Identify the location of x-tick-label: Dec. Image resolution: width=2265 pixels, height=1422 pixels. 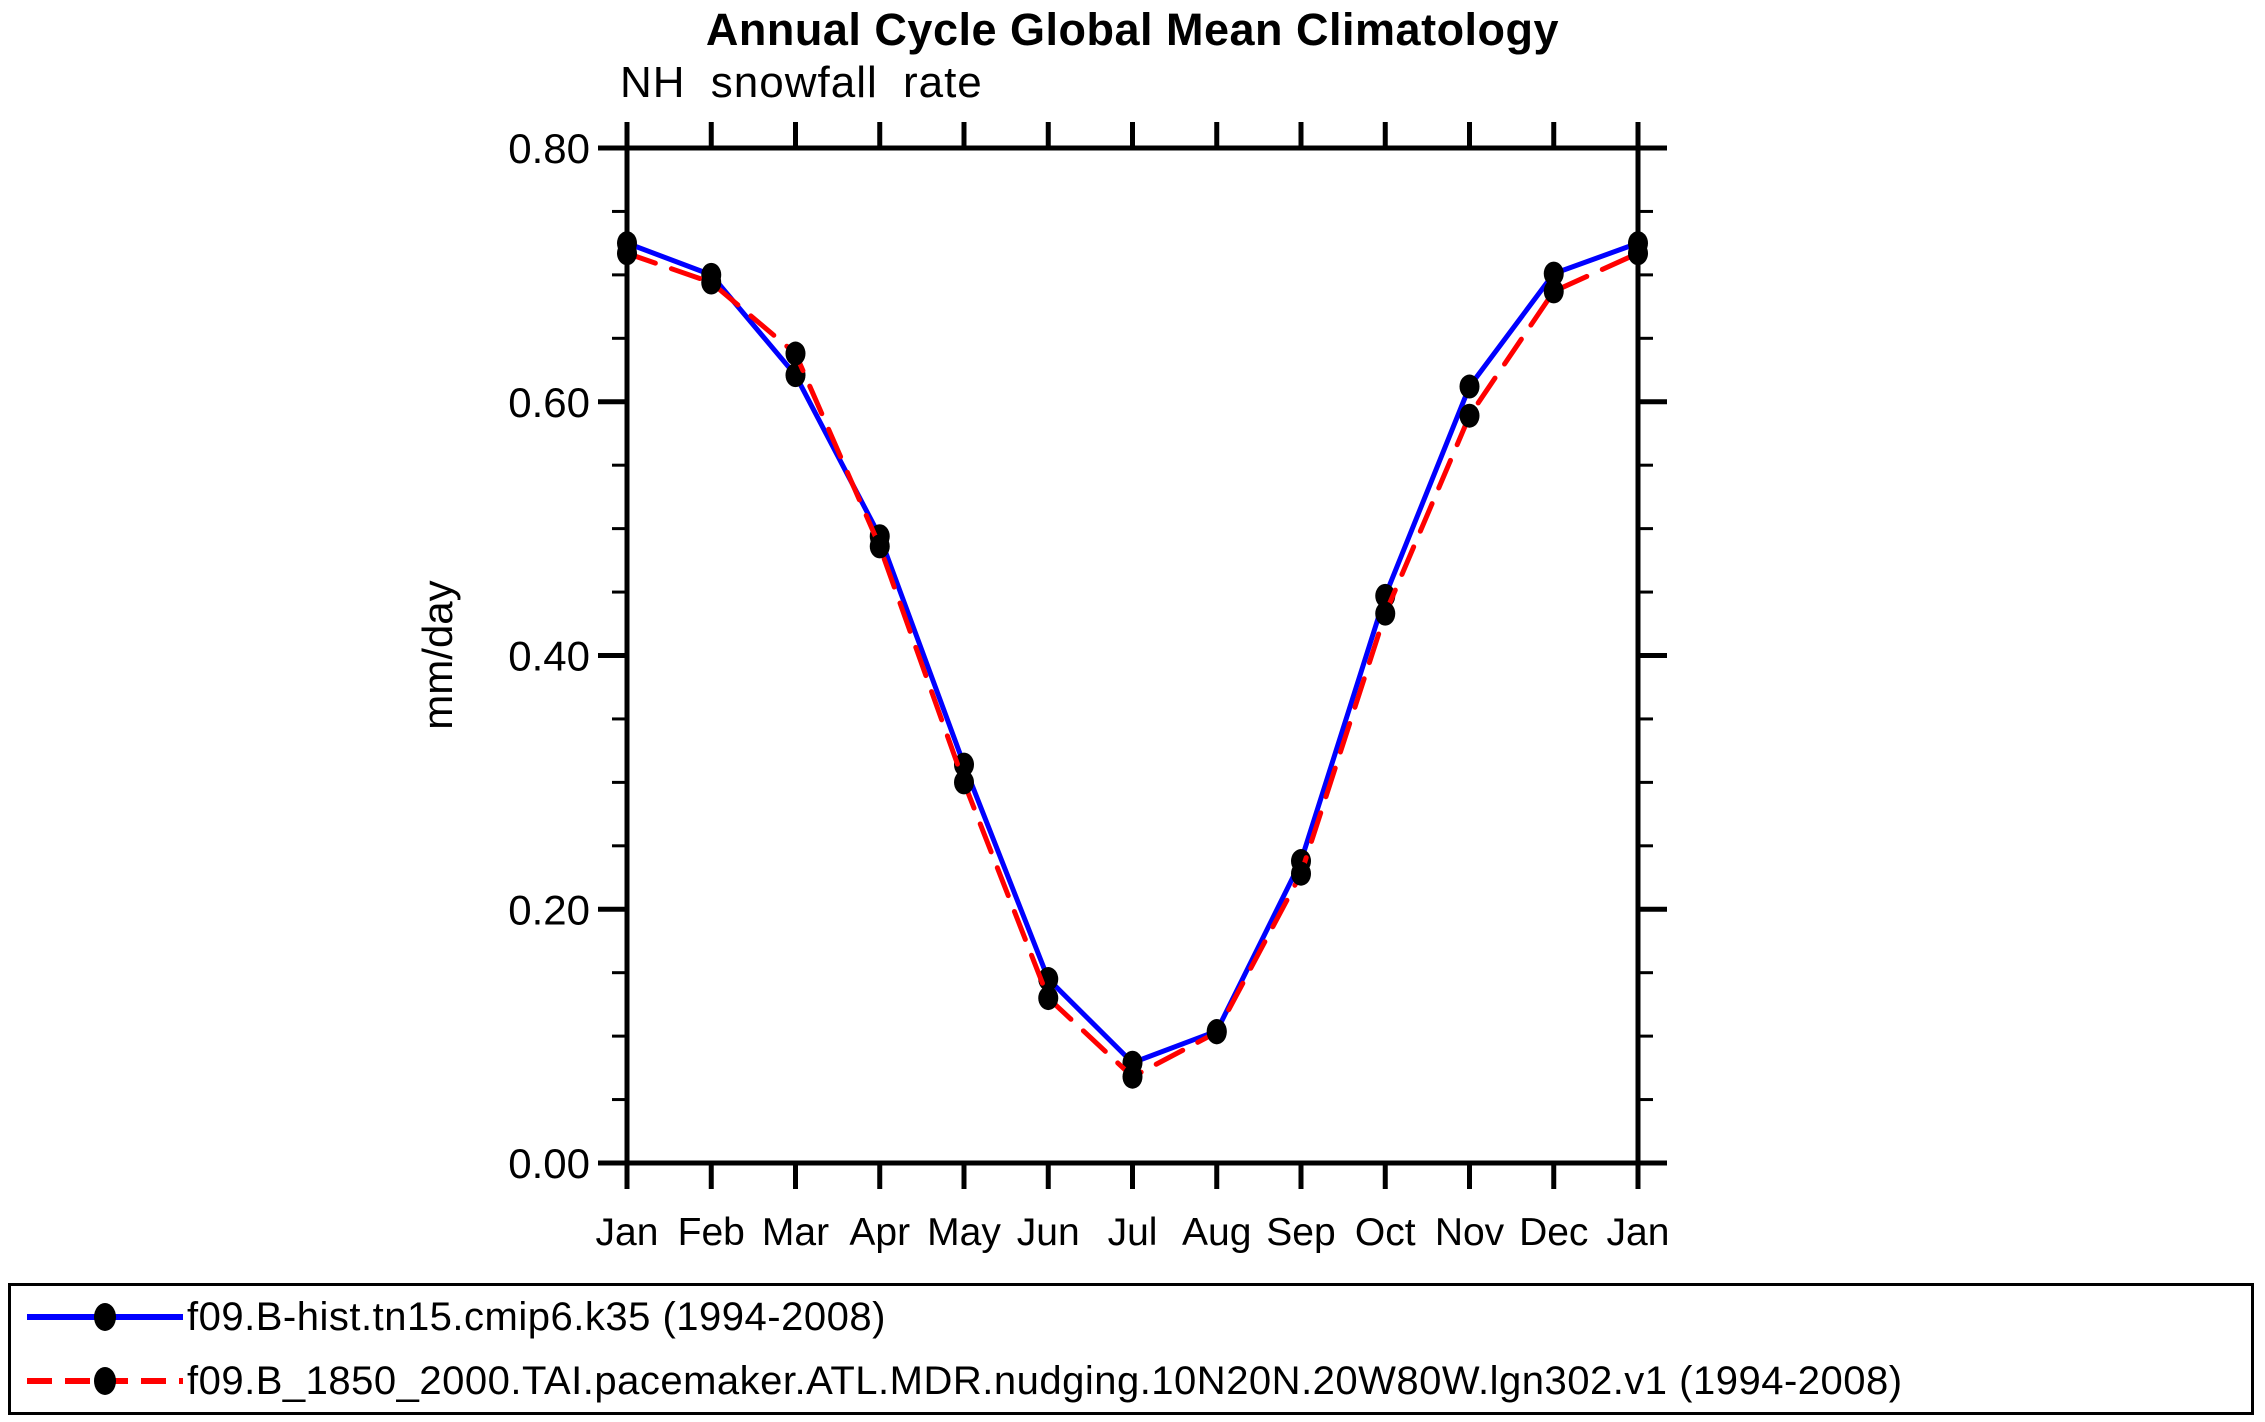
(1553, 1232).